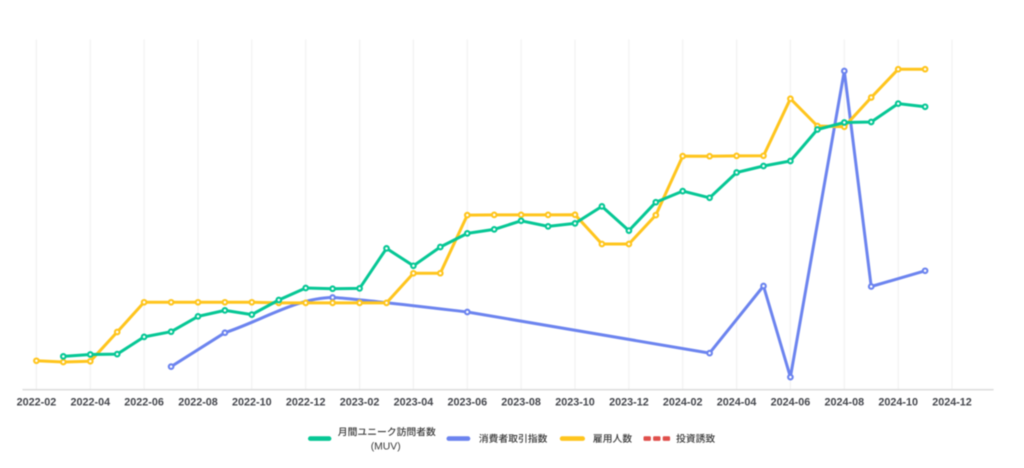 This screenshot has width=1024, height=468. Describe the element at coordinates (952, 403) in the screenshot. I see `svg-text: 2024-12` at that location.